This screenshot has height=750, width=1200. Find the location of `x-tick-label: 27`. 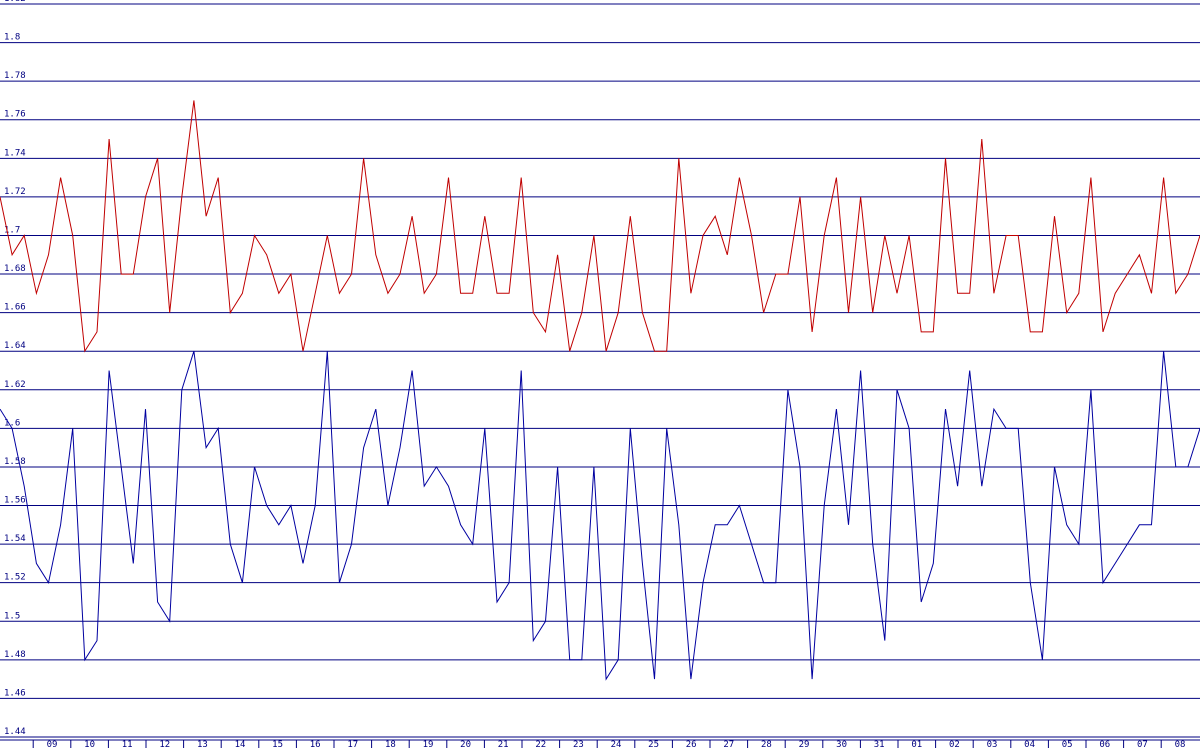

x-tick-label: 27 is located at coordinates (728, 745).